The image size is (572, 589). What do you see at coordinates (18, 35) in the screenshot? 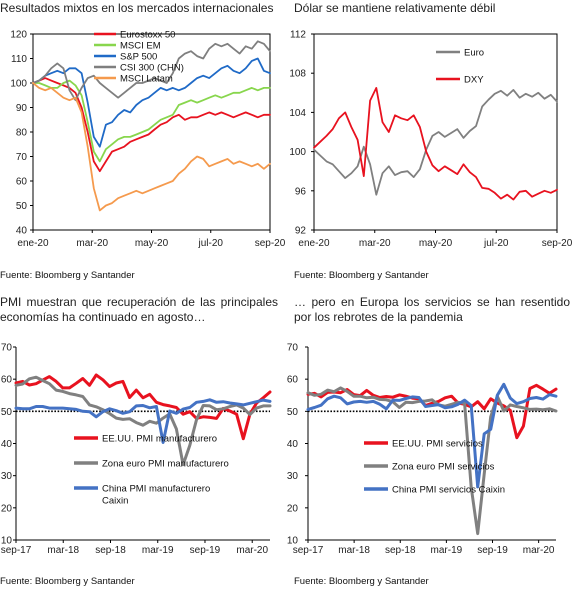
I see `y-tick-label: 120` at bounding box center [18, 35].